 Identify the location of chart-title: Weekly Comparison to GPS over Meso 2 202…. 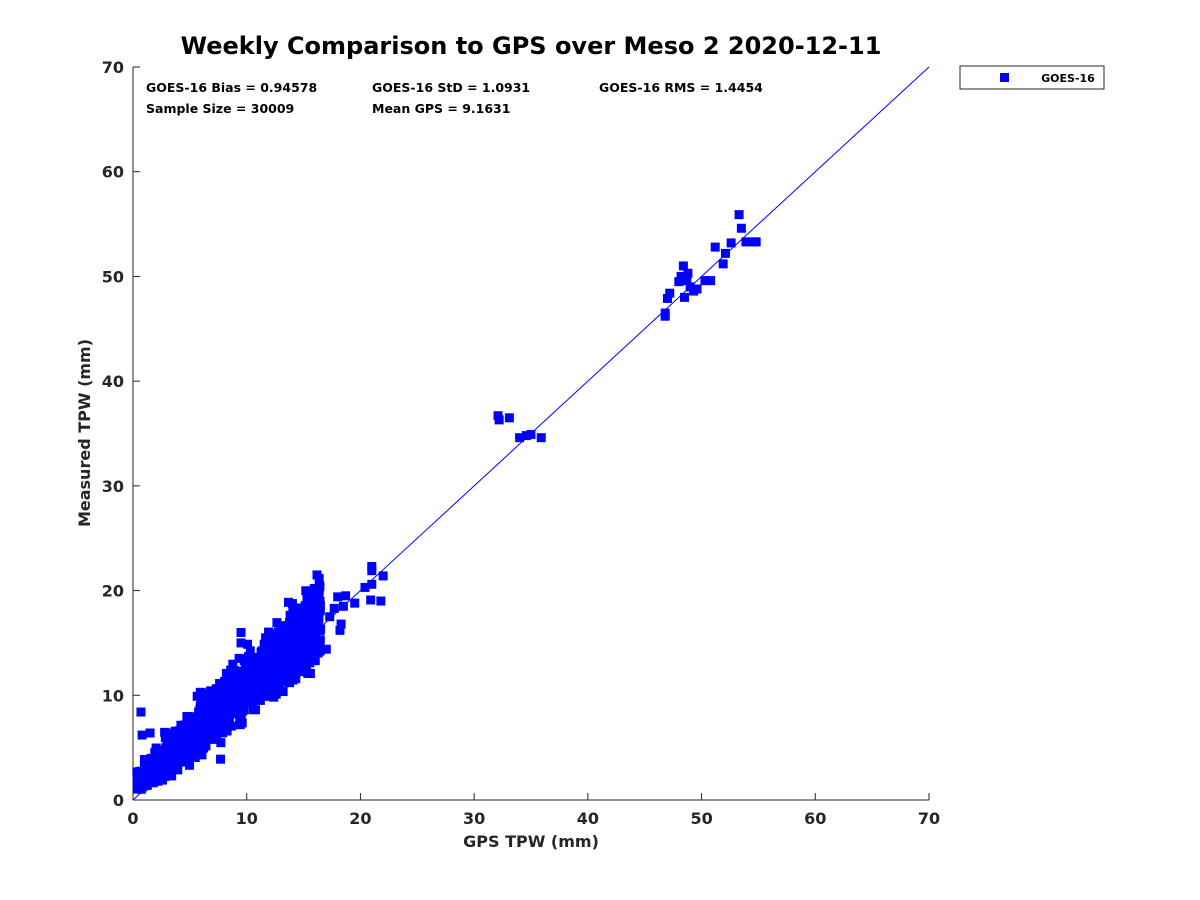
(531, 46).